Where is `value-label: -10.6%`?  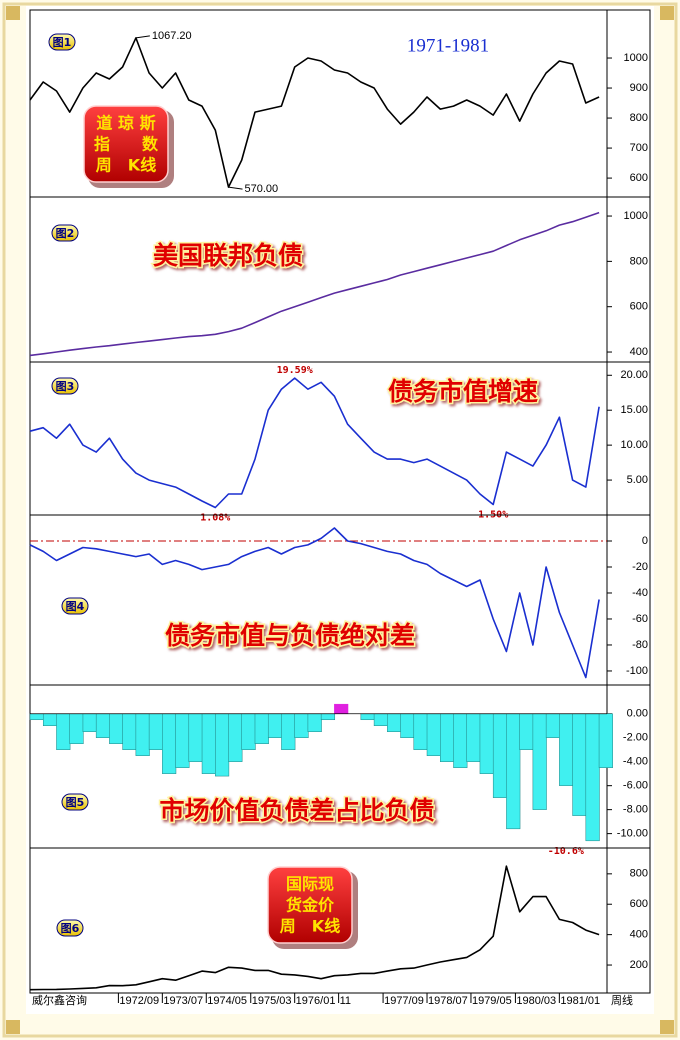 value-label: -10.6% is located at coordinates (566, 851).